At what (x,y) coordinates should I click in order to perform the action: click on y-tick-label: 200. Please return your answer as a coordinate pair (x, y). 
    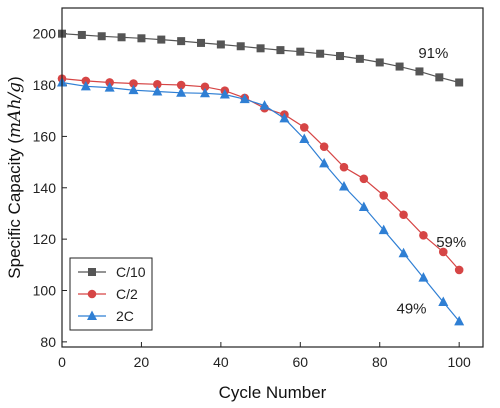
    Looking at the image, I should click on (45, 34).